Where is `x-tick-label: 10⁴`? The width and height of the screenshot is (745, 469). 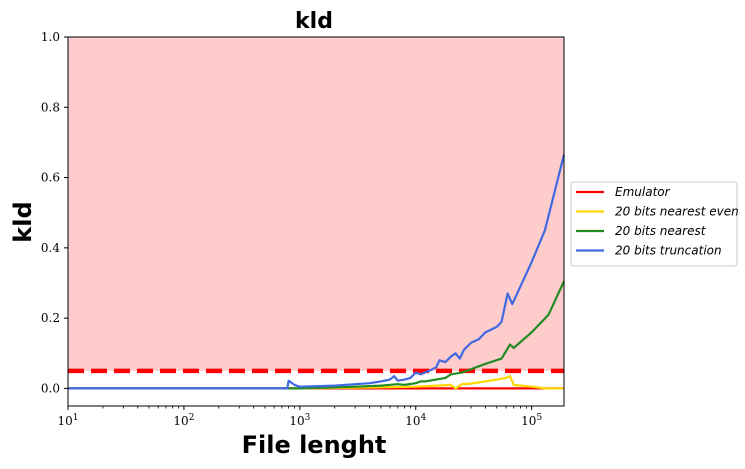
x-tick-label: 10⁴ is located at coordinates (415, 420).